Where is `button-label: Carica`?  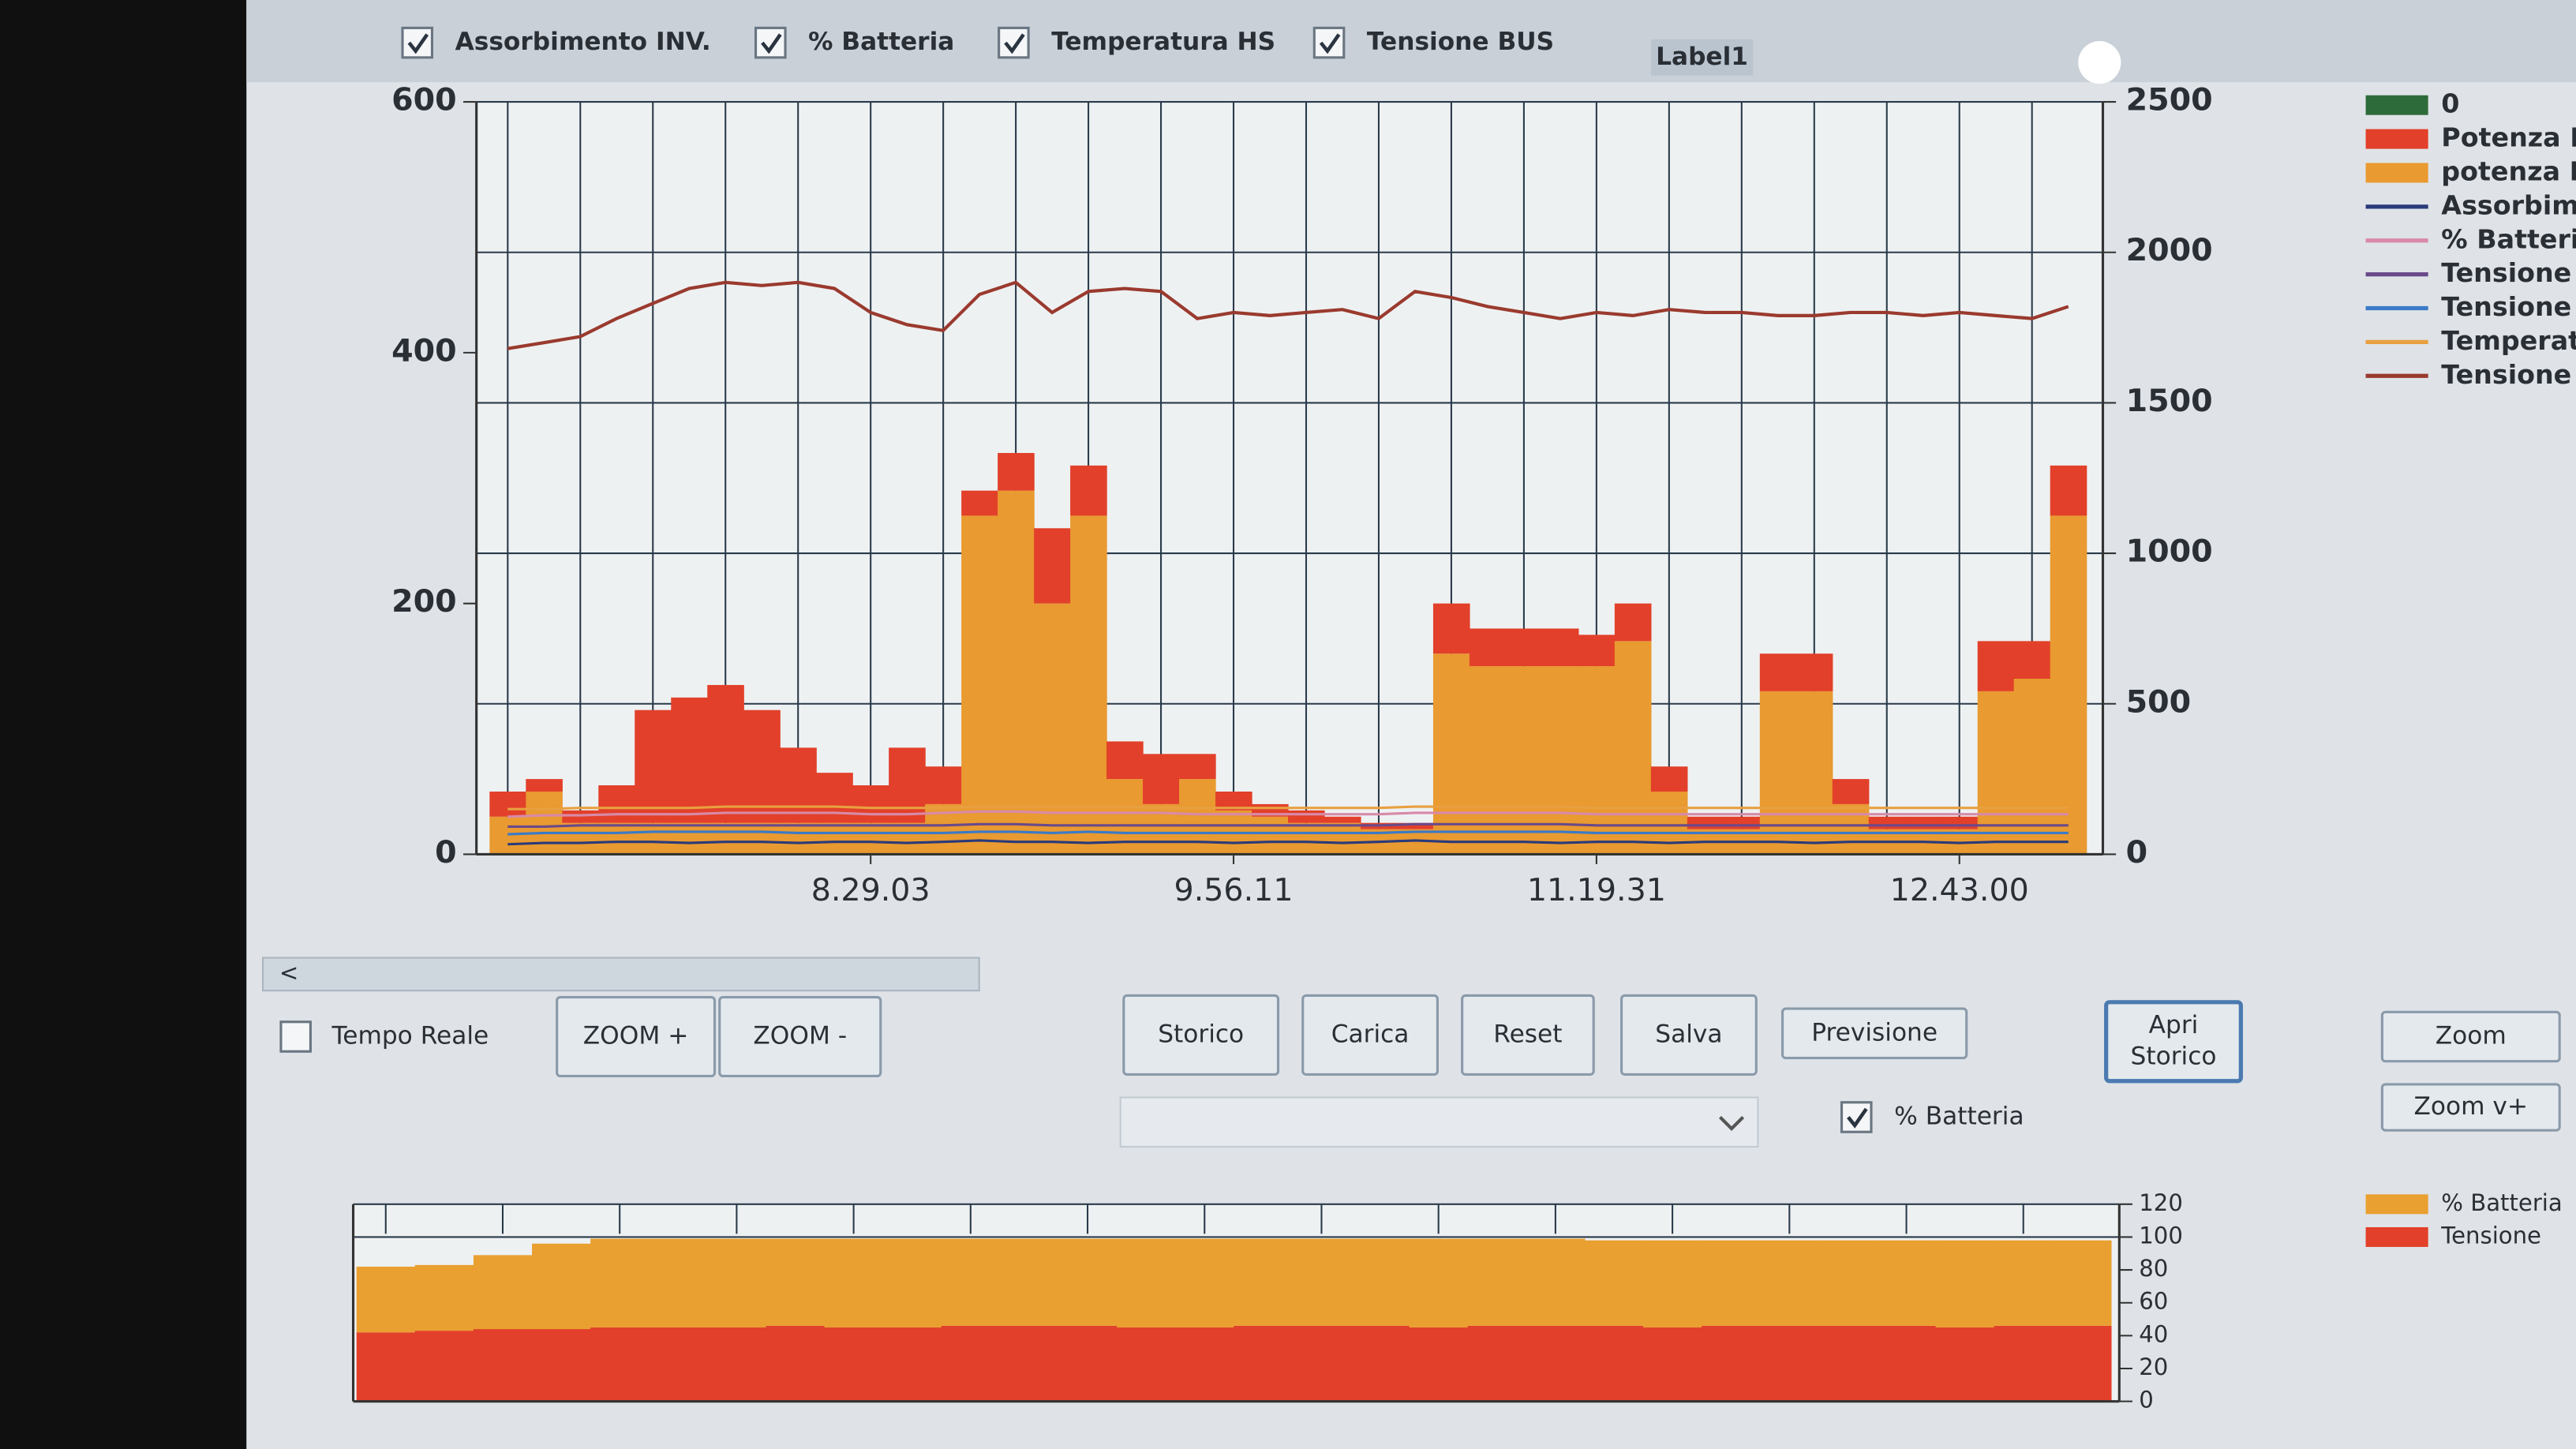 button-label: Carica is located at coordinates (1370, 1034).